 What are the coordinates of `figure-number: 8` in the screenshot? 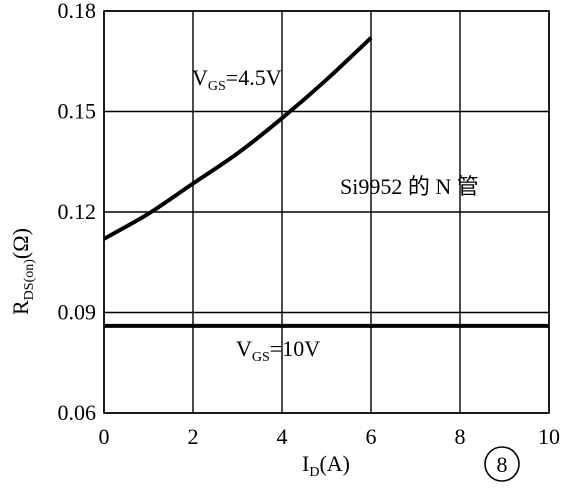 It's located at (502, 464).